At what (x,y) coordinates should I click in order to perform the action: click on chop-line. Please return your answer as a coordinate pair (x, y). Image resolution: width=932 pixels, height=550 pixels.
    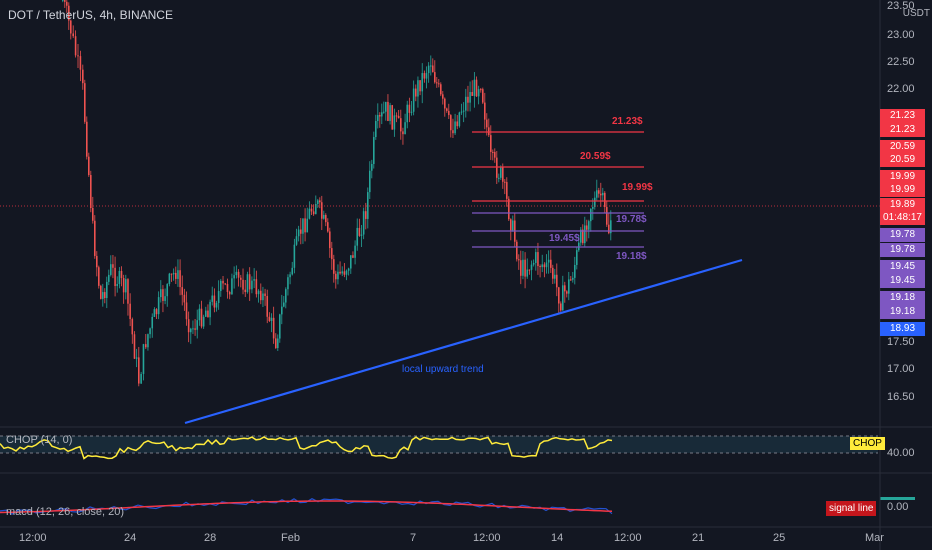
    Looking at the image, I should click on (306, 448).